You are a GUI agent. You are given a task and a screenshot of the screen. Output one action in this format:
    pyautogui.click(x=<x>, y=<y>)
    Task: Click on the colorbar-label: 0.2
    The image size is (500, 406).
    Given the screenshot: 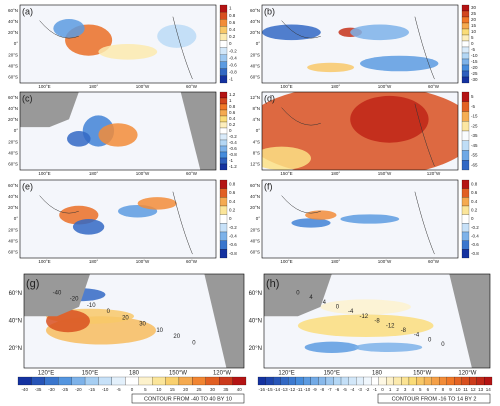 What is the action you would take?
    pyautogui.click(x=232, y=36)
    